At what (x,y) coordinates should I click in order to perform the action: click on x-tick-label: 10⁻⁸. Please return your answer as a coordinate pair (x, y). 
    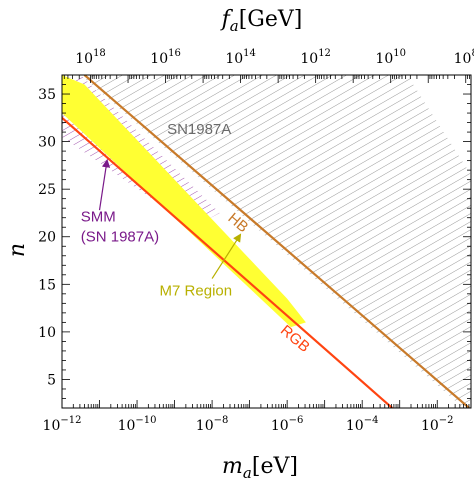
    Looking at the image, I should click on (212, 424).